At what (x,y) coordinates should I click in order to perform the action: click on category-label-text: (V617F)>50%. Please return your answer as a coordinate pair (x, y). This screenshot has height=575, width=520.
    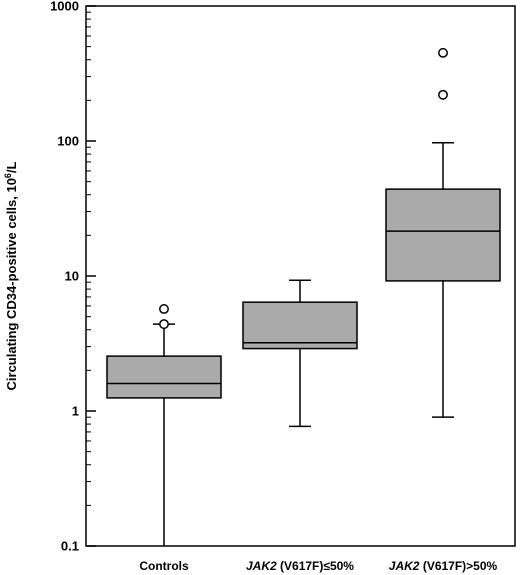
    Looking at the image, I should click on (458, 566).